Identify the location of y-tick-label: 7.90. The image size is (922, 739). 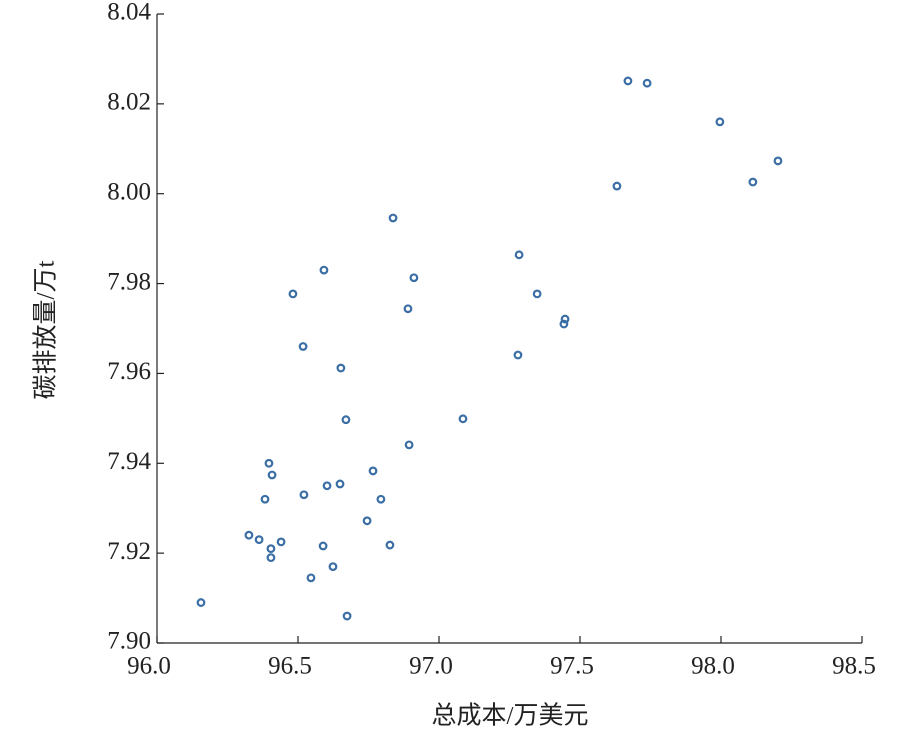
(129, 641).